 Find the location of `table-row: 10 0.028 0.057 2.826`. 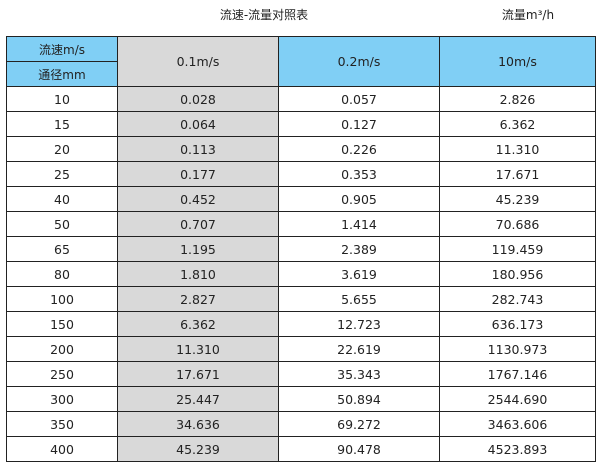

table-row: 10 0.028 0.057 2.826 is located at coordinates (301, 99).